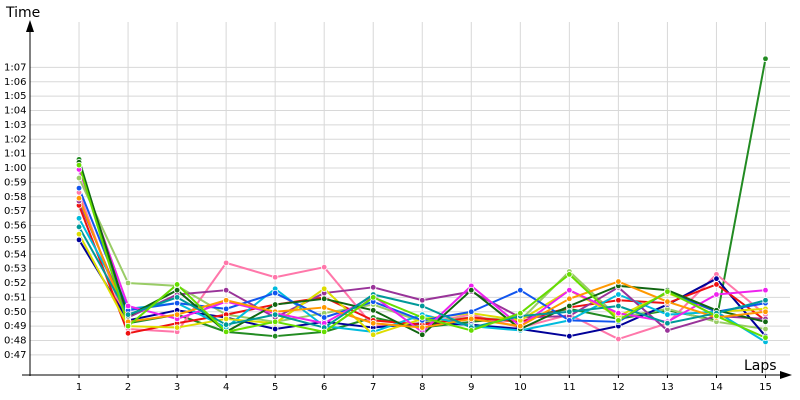 Image resolution: width=800 pixels, height=400 pixels. What do you see at coordinates (667, 387) in the screenshot?
I see `x-tick-label: 13` at bounding box center [667, 387].